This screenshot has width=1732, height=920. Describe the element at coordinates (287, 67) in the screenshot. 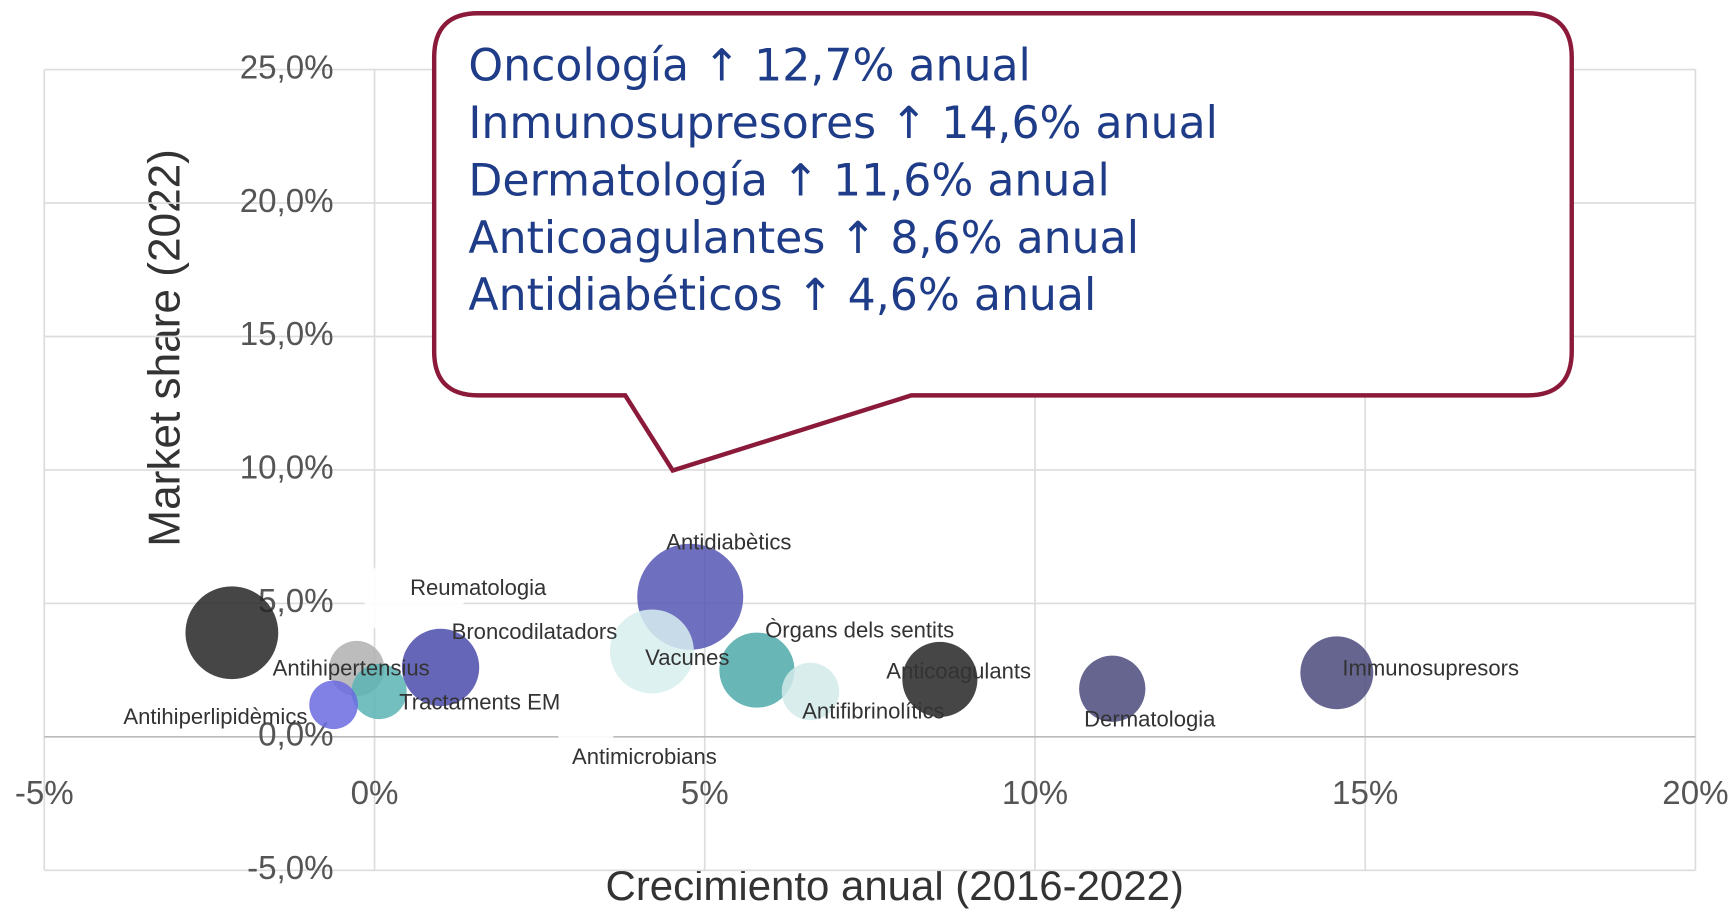

I see `y-tick-label: 25,0%` at that location.